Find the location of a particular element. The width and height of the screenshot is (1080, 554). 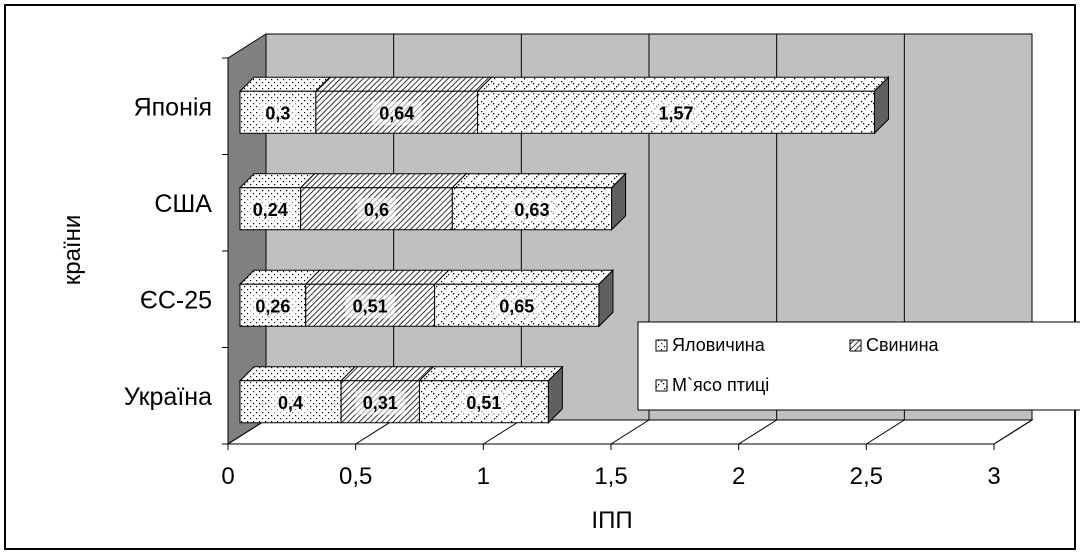

data-label: 0,6 is located at coordinates (376, 210).